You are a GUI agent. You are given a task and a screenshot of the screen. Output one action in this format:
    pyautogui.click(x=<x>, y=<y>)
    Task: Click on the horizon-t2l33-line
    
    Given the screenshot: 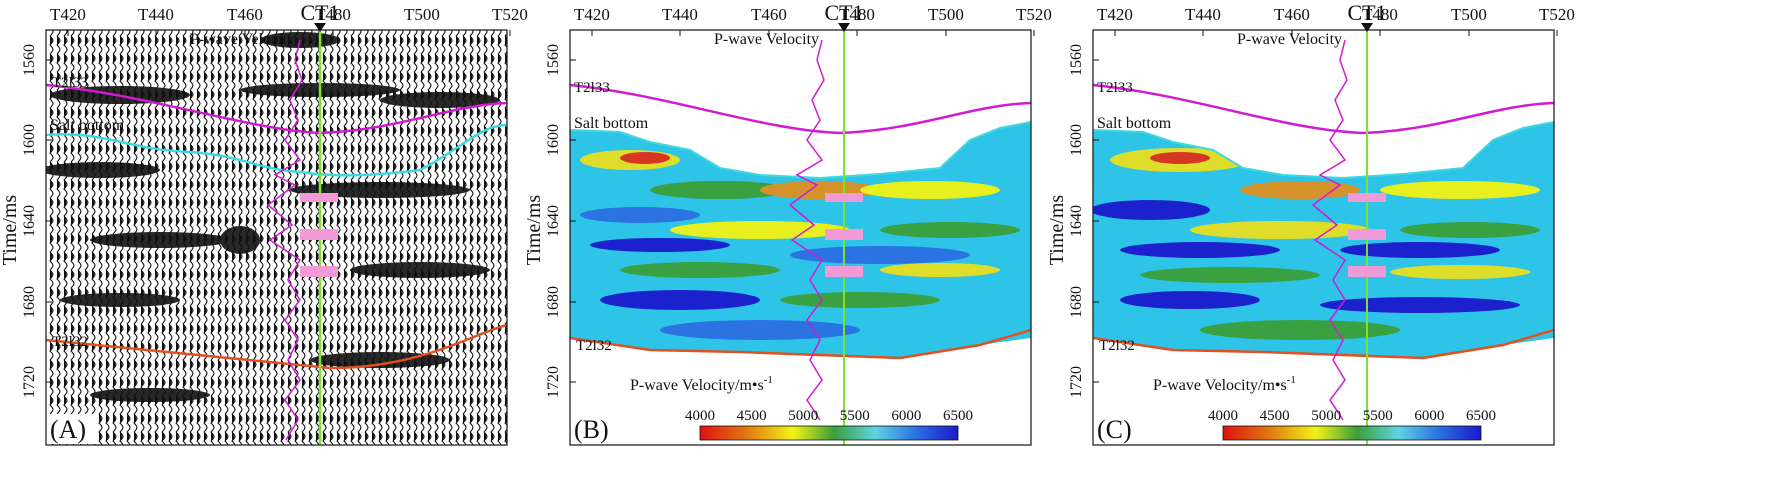 What is the action you would take?
    pyautogui.click(x=276, y=109)
    